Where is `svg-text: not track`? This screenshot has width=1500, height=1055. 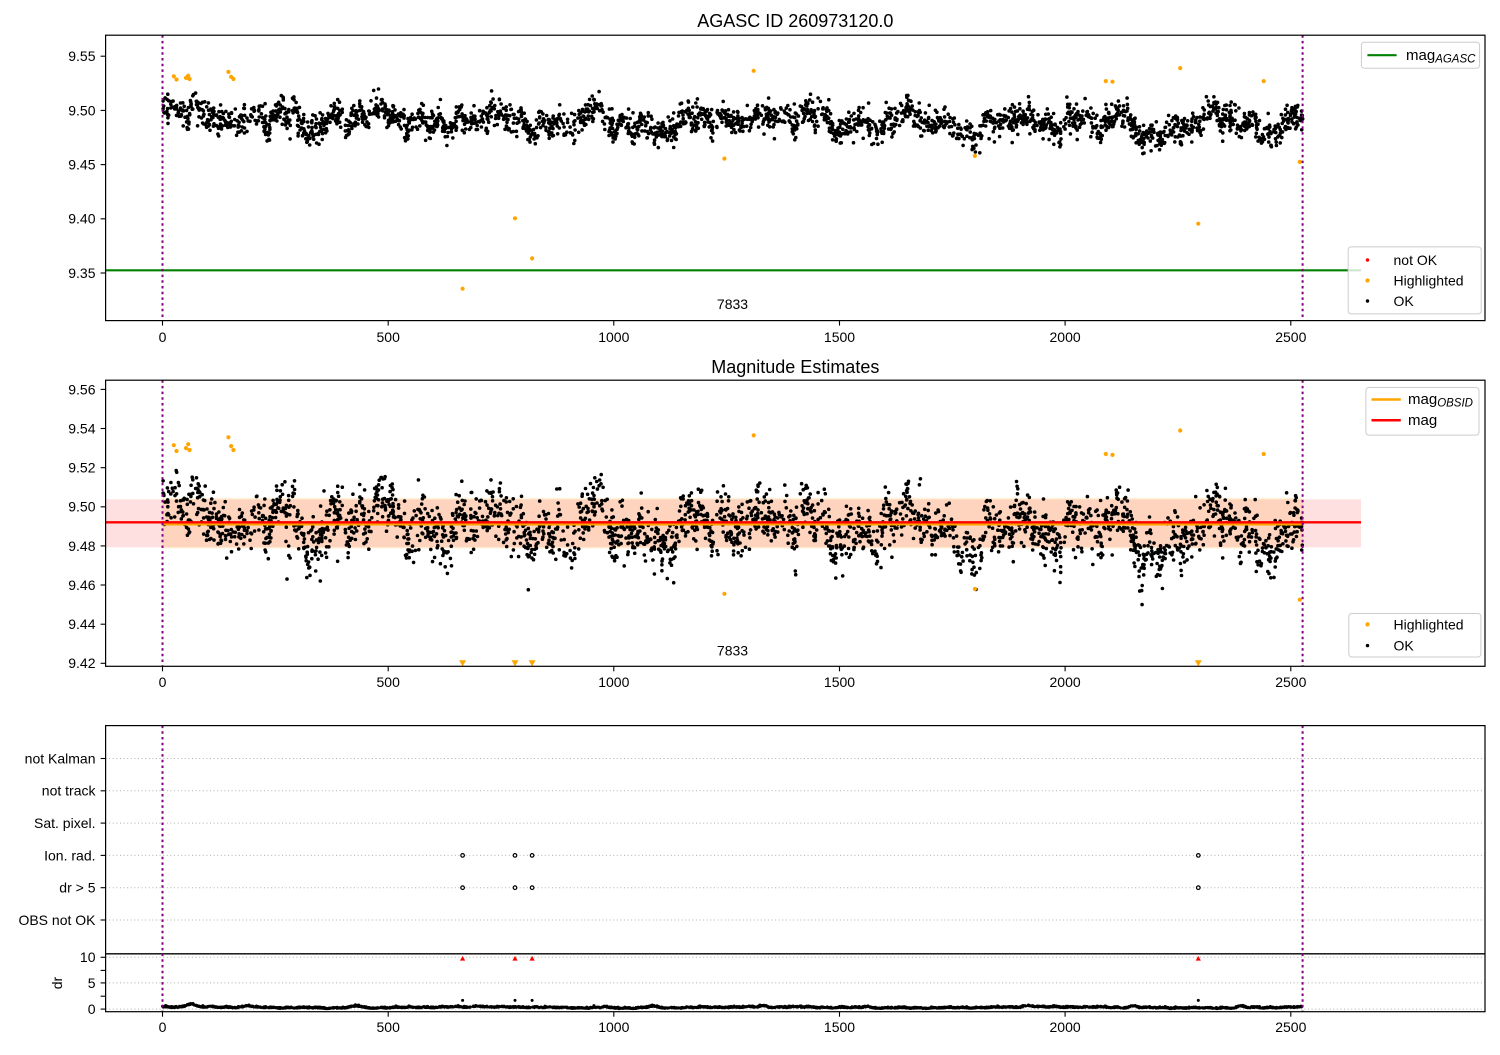 svg-text: not track is located at coordinates (69, 791).